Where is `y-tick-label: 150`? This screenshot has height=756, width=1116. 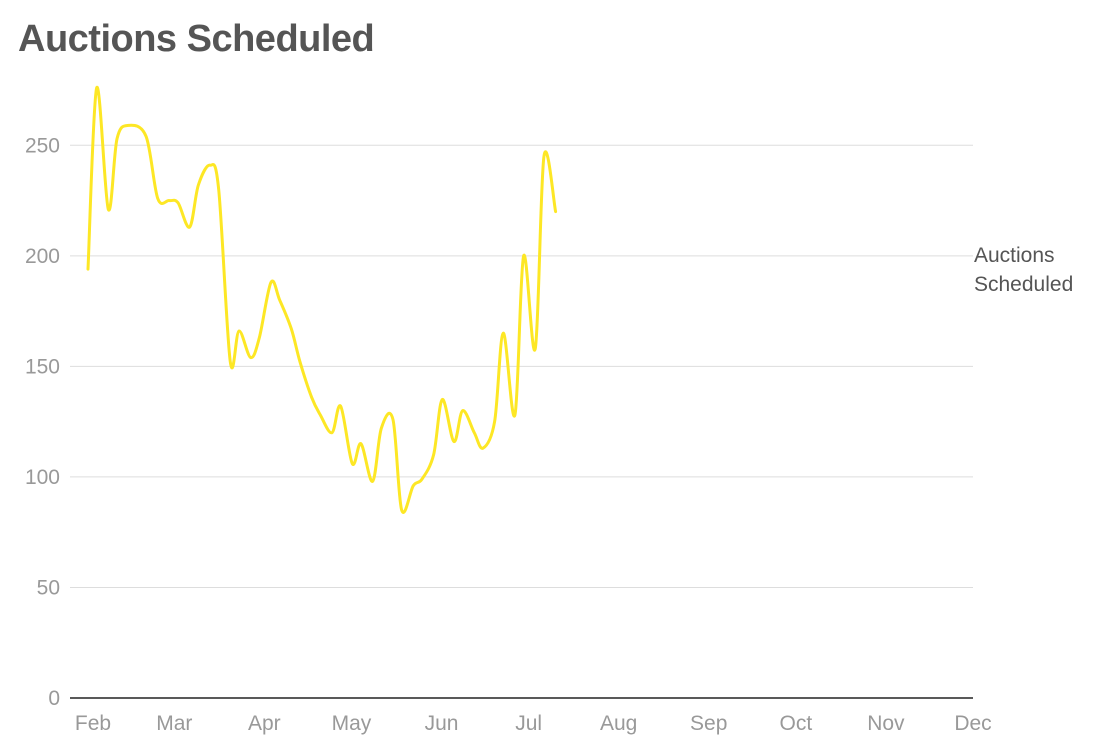 y-tick-label: 150 is located at coordinates (42, 366).